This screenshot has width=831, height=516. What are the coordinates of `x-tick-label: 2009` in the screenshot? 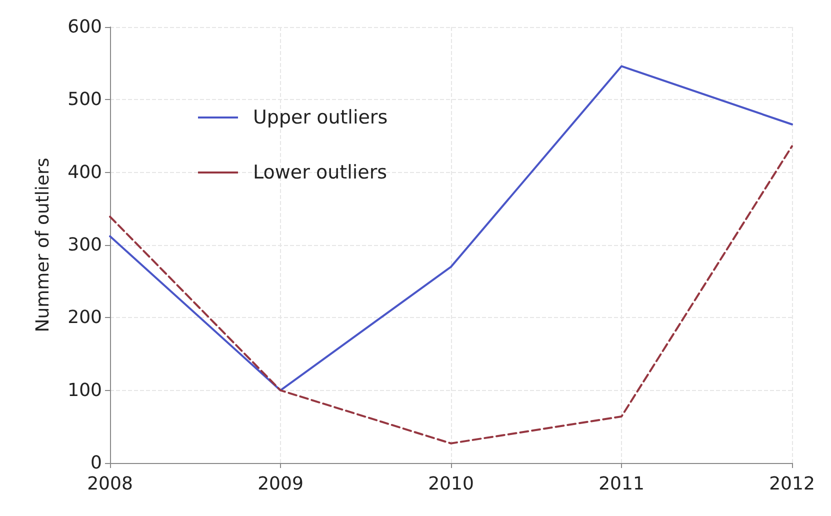 It's located at (281, 484).